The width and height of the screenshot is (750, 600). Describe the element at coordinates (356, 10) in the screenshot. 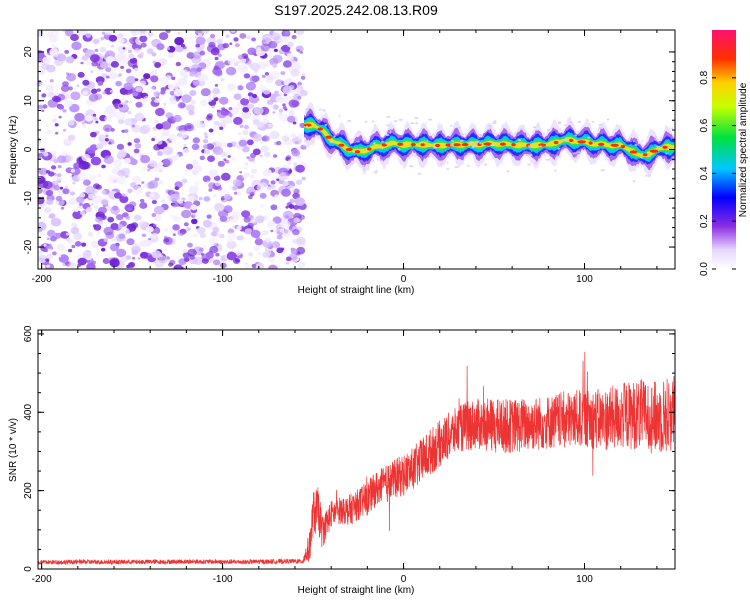

I see `chart-title: S197.2025.242.08.13.R09` at that location.